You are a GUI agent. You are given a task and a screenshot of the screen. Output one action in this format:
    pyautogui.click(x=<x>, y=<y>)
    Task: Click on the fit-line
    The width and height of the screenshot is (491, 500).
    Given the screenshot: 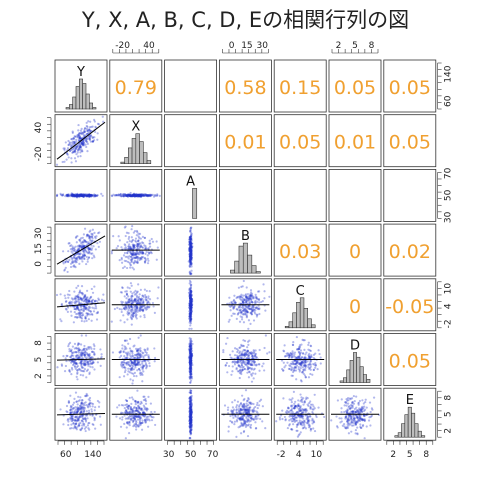 What is the action you would take?
    pyautogui.click(x=81, y=140)
    